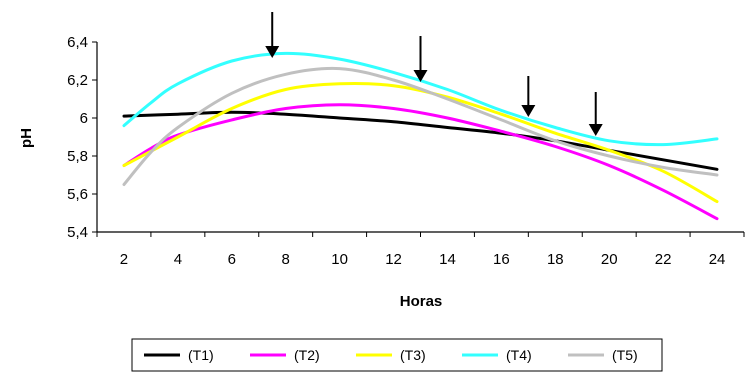  I want to click on y-axis-ticks: 5,4 5,6 5,8 6 6,2 6,4, so click(82, 137).